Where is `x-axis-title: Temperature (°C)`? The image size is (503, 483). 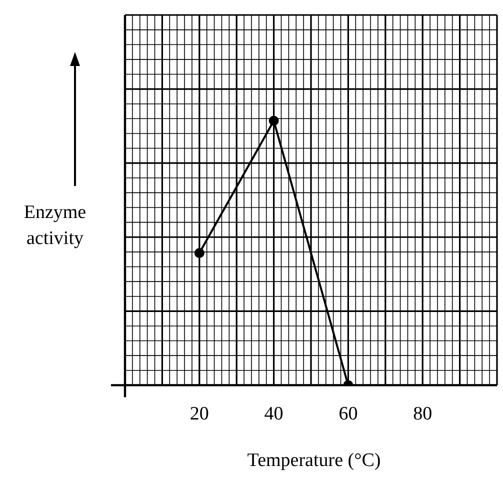 x-axis-title: Temperature (°C) is located at coordinates (314, 461).